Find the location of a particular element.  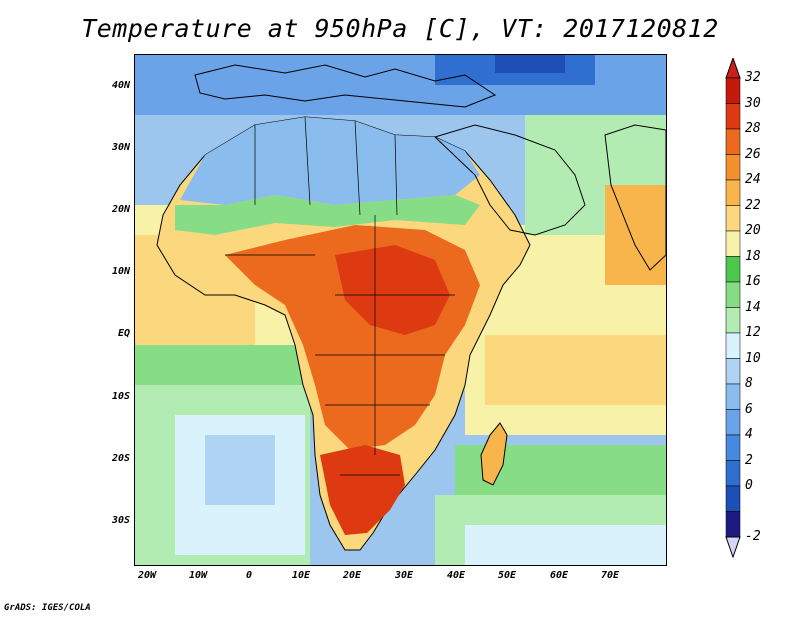

colorbar-label: 20 is located at coordinates (753, 230).